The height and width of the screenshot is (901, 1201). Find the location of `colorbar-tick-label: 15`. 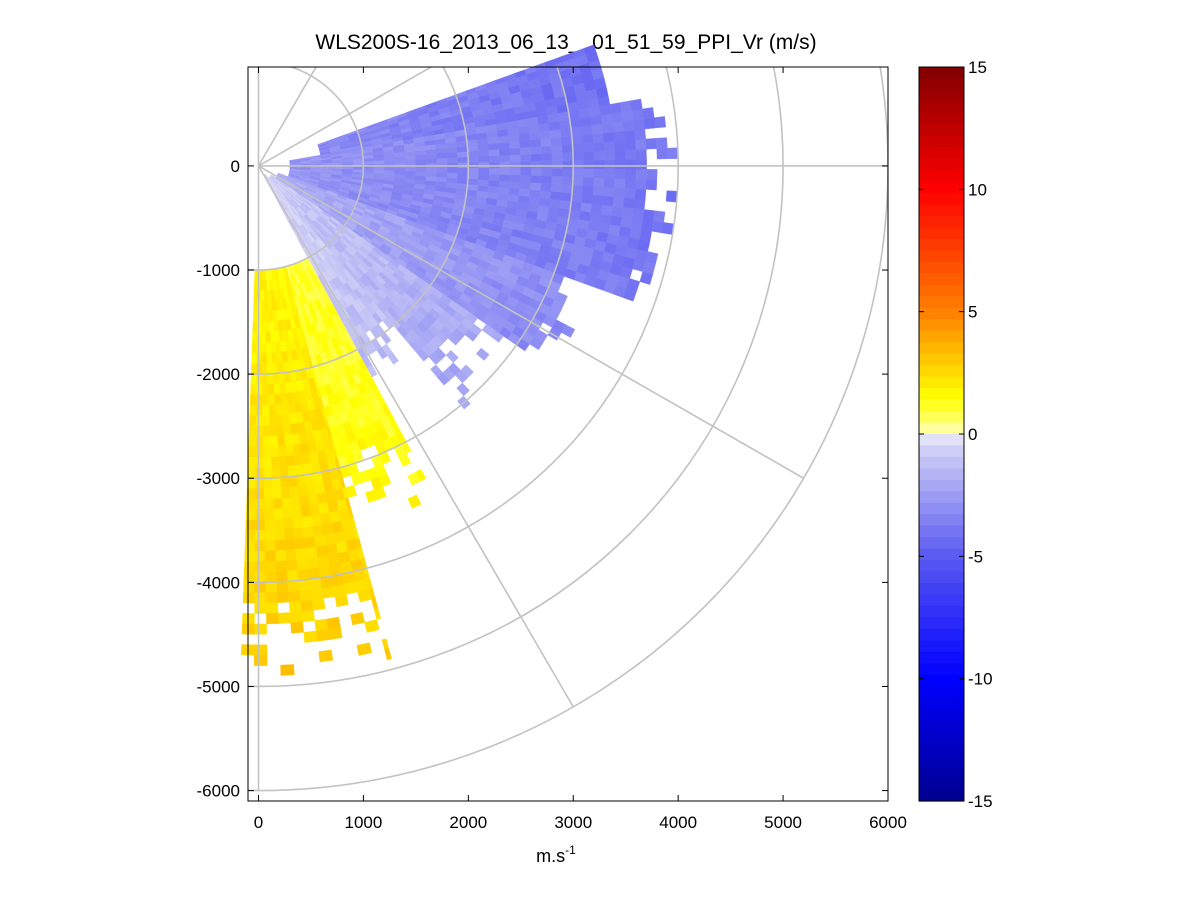

colorbar-tick-label: 15 is located at coordinates (977, 67).